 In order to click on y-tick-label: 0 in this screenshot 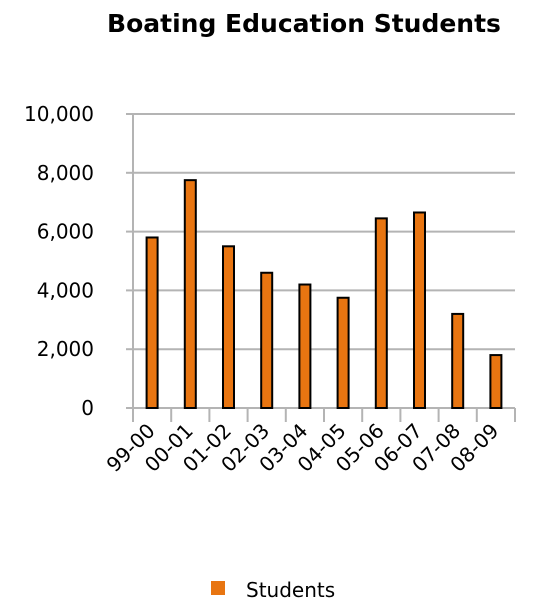, I will do `click(87, 408)`.